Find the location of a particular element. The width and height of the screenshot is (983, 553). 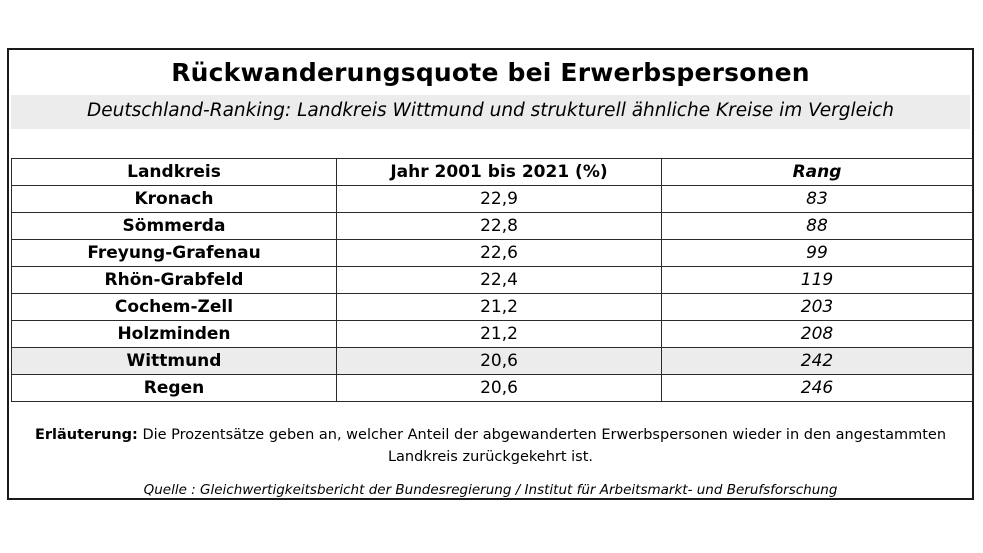

cell-landkreis: Rhön-Grabfeld is located at coordinates (174, 280).